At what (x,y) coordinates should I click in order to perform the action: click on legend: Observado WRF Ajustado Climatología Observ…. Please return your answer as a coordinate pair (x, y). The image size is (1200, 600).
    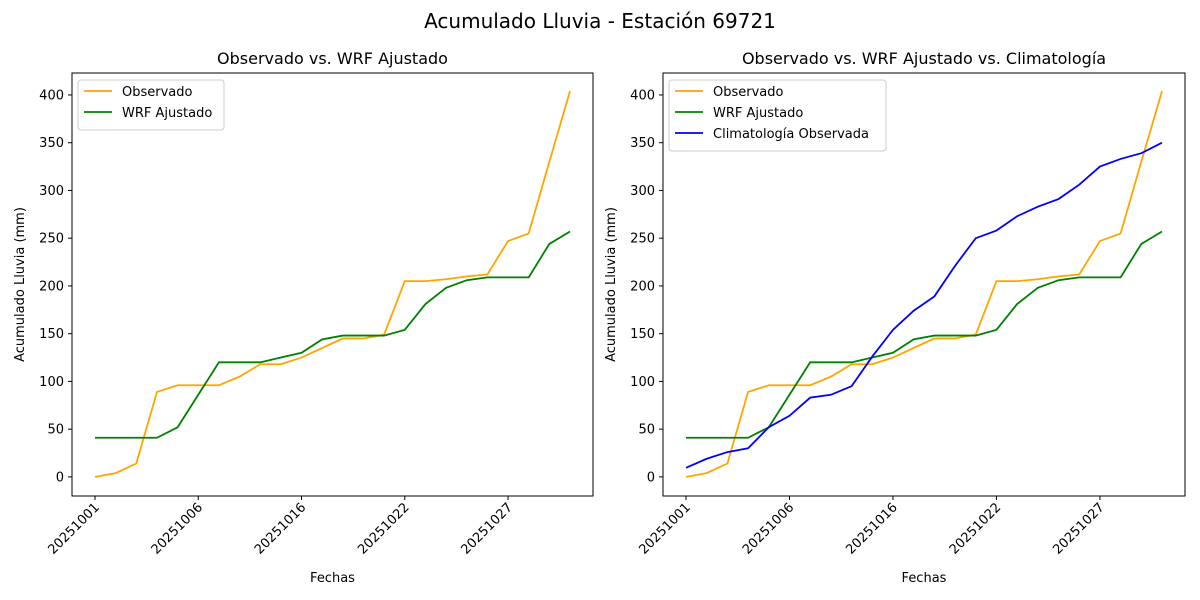
    Looking at the image, I should click on (777, 115).